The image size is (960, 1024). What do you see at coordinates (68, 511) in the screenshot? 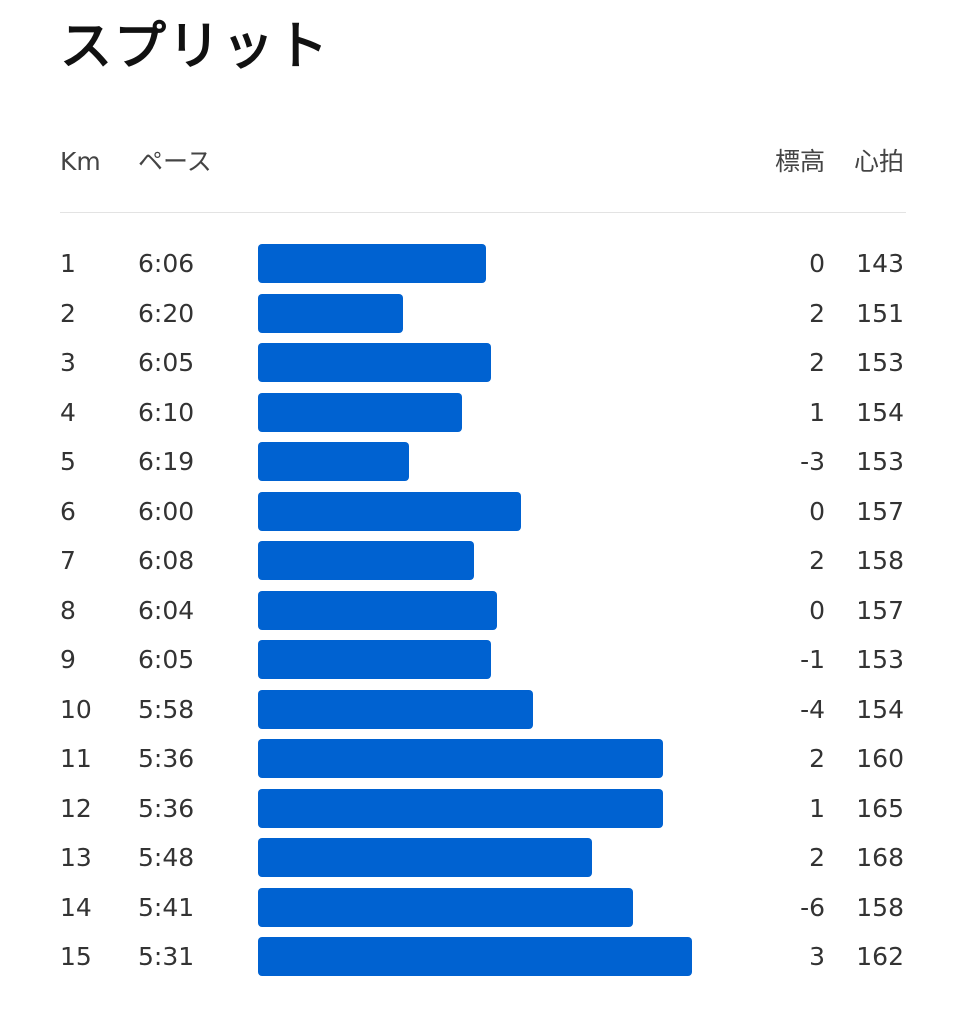
I see `split-km: 6` at bounding box center [68, 511].